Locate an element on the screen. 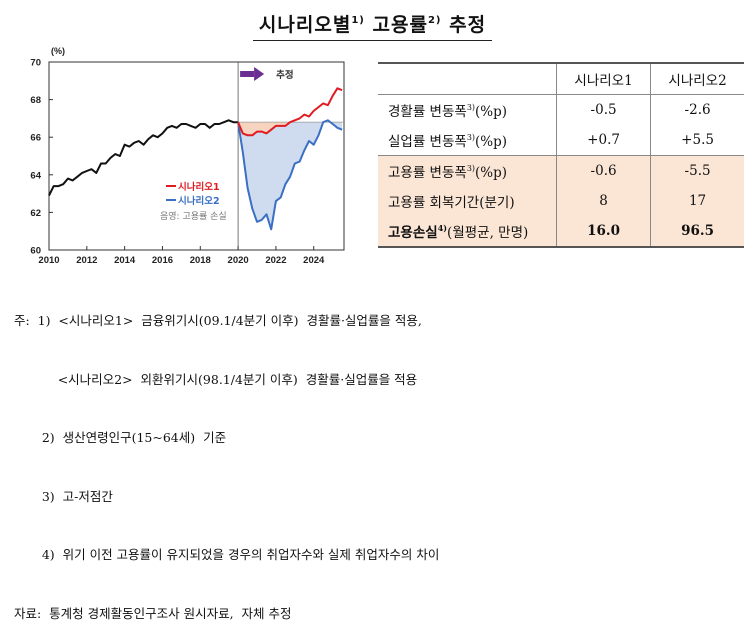 This screenshot has width=745, height=643. row-label: 고용률 회복기간(분기) is located at coordinates (467, 201).